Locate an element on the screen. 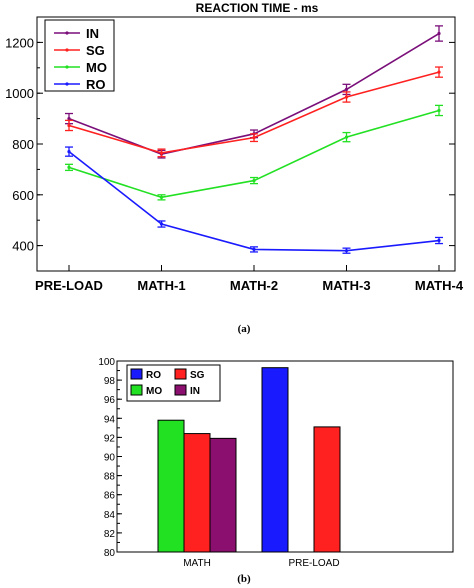  y-tick-label: 84 is located at coordinates (110, 515).